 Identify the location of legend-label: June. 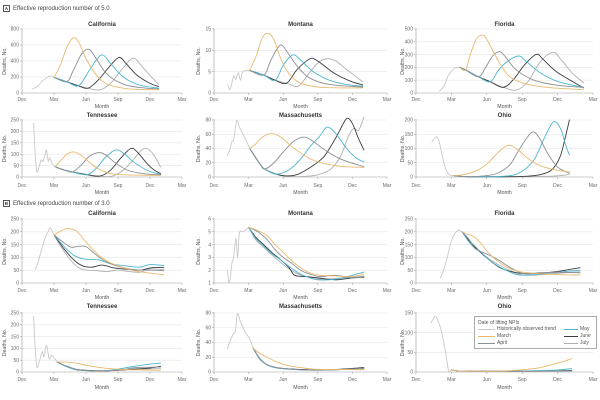
(585, 336).